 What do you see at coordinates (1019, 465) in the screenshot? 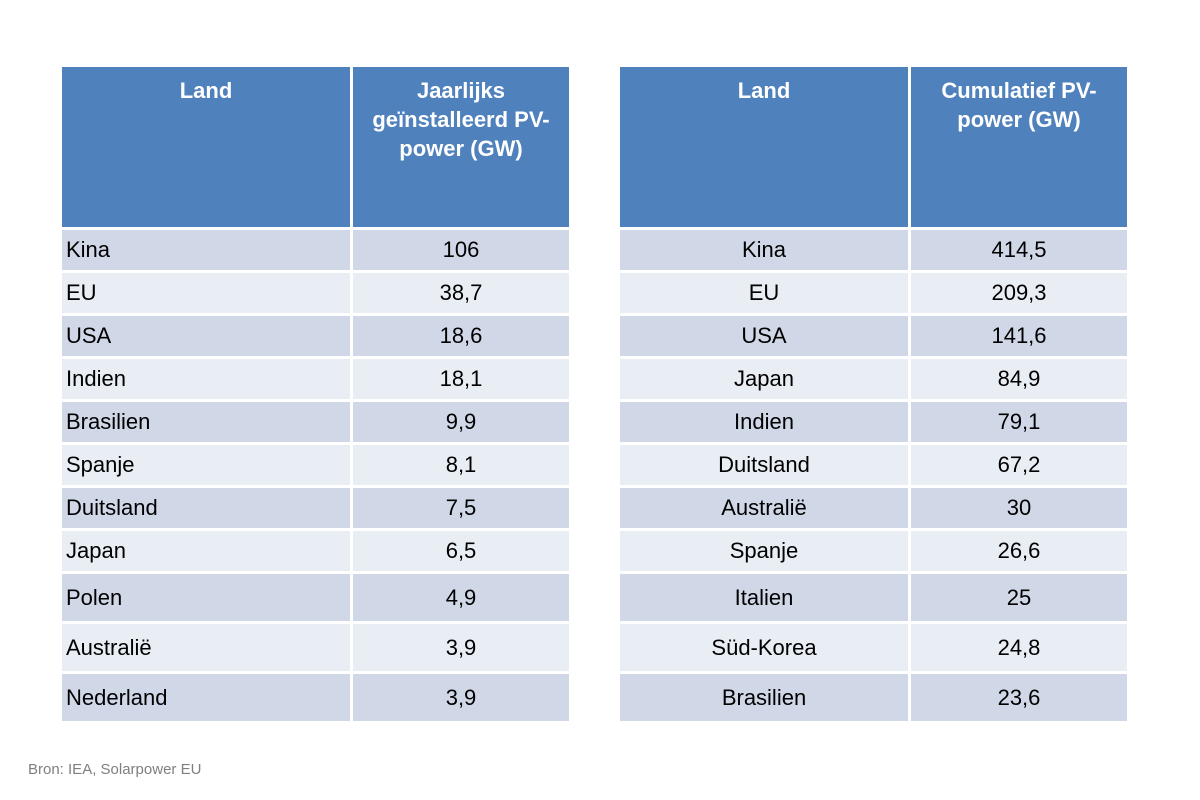
I see `value-cell: 67,2` at bounding box center [1019, 465].